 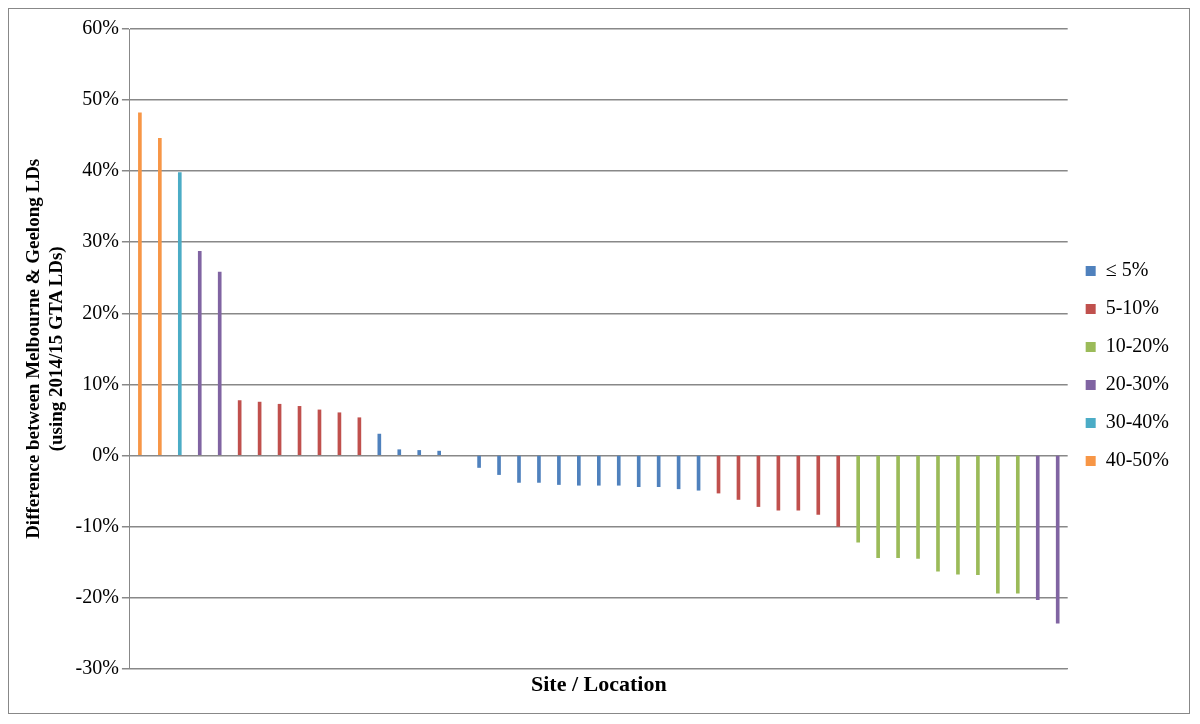 I want to click on y-tick-label: 30%, so click(x=100, y=240).